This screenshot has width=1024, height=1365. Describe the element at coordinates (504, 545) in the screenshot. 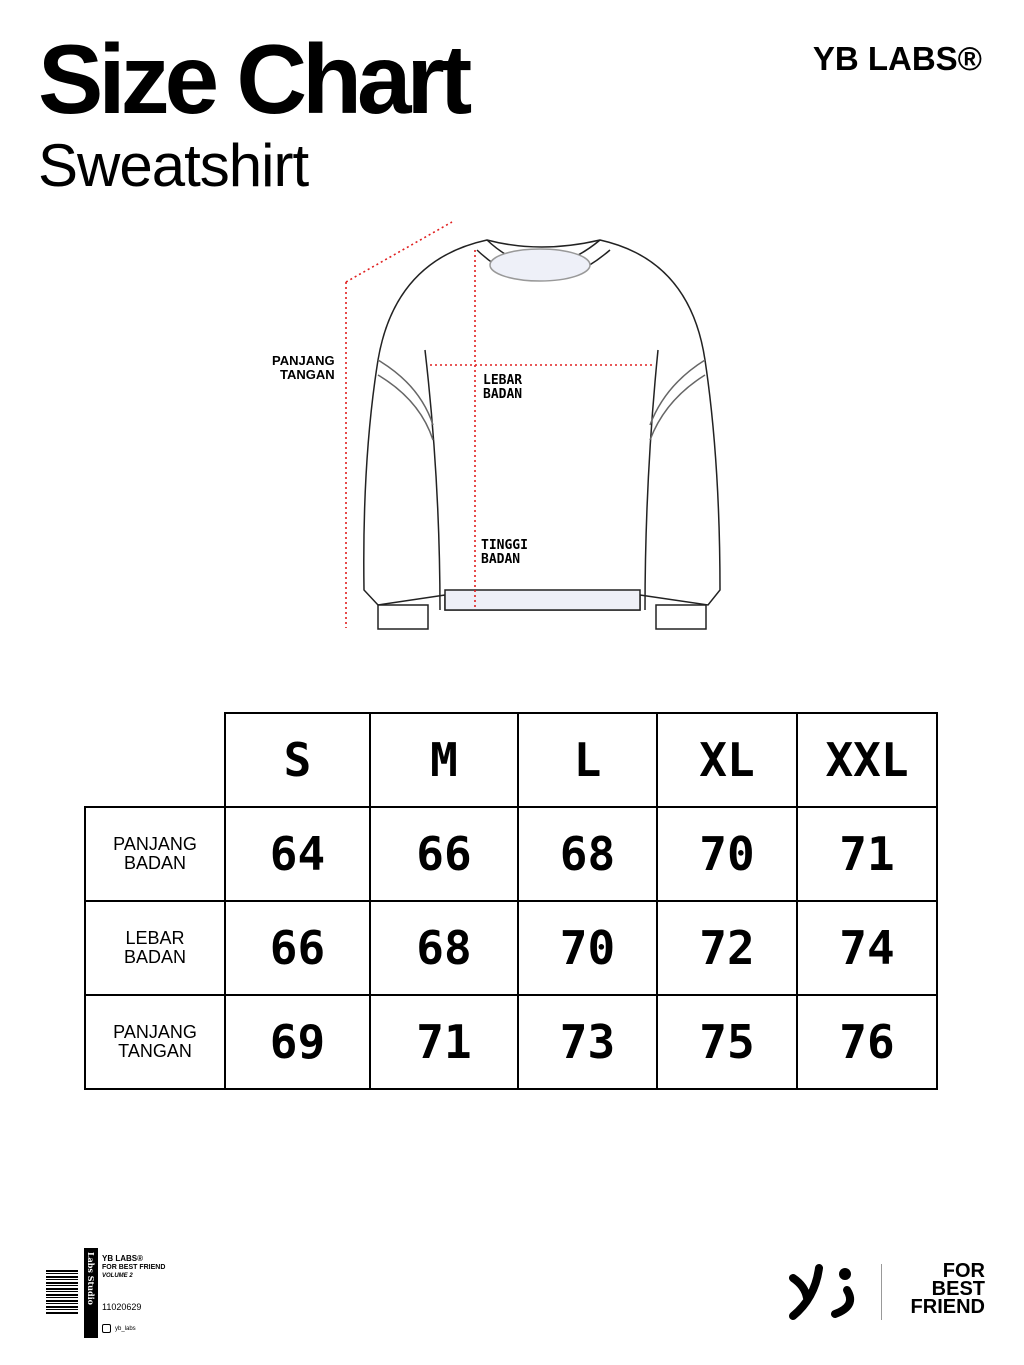

I see `label-line: TINGGI` at that location.